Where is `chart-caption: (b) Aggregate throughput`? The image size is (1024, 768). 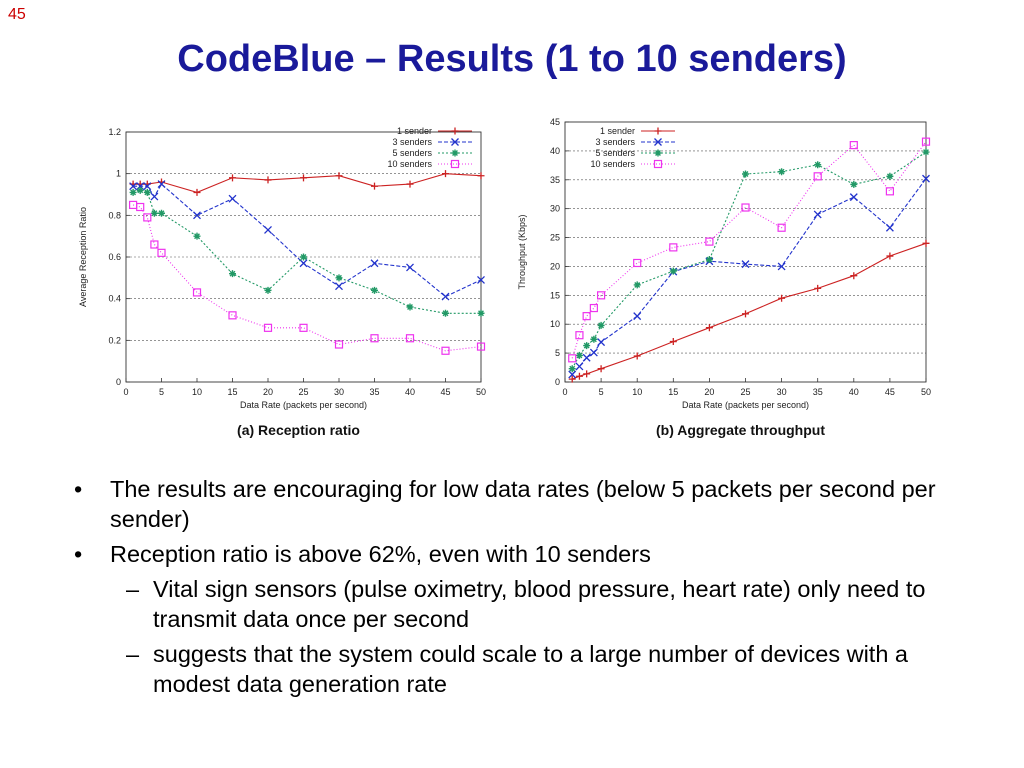
chart-caption: (b) Aggregate throughput is located at coordinates (740, 430).